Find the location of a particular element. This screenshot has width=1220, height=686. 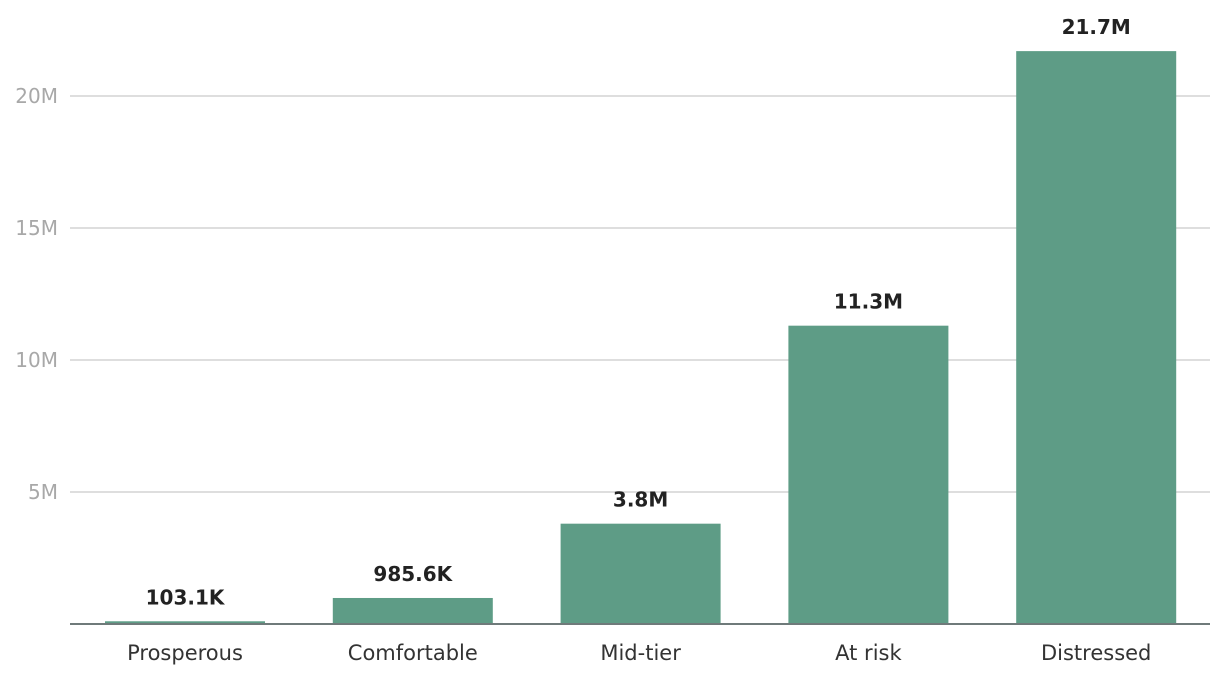

x-tick-label: Distressed is located at coordinates (1096, 653).